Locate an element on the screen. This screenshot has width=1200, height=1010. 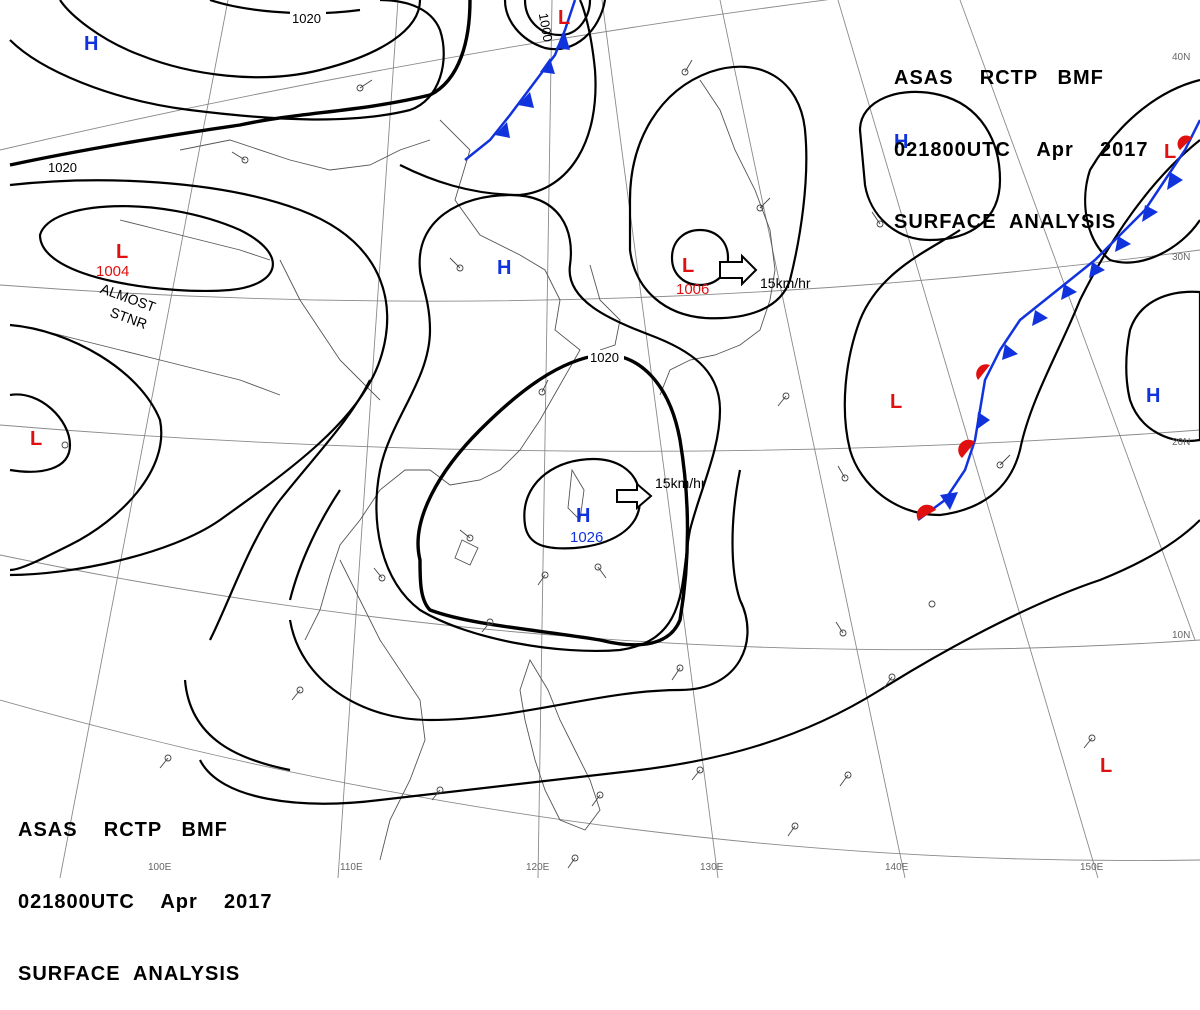
himalaya-border is located at coordinates (160, 362).